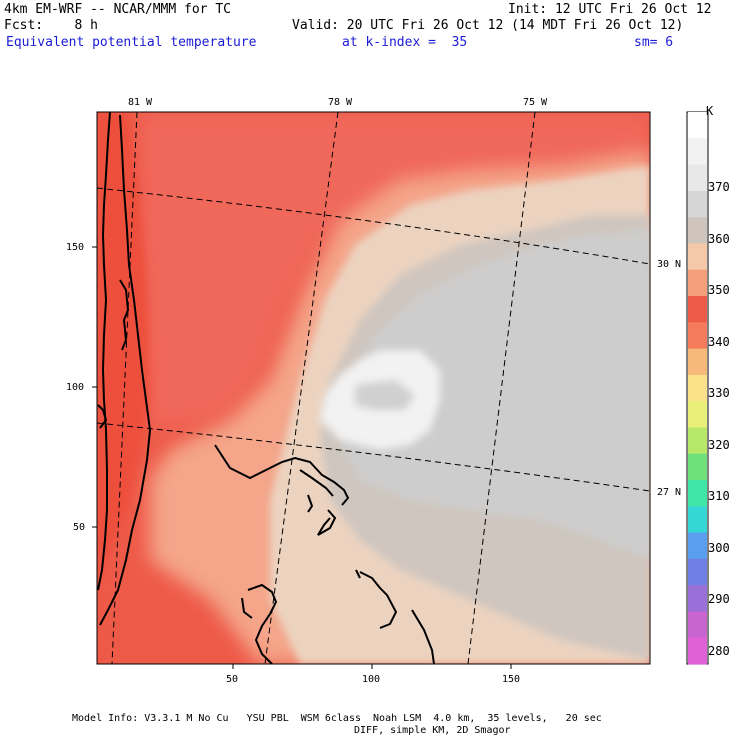 This screenshot has height=740, width=740. Describe the element at coordinates (432, 730) in the screenshot. I see `model-info-diffusion: DIFF, simple KM, 2D Smagor` at that location.